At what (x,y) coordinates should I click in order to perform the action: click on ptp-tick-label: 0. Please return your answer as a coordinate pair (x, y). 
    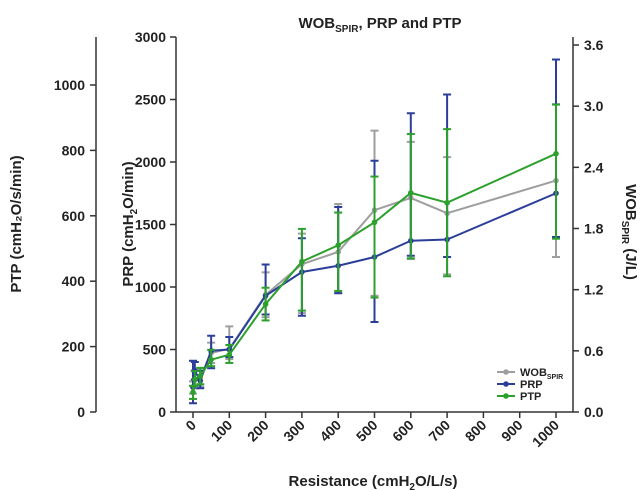
    Looking at the image, I should click on (81, 412).